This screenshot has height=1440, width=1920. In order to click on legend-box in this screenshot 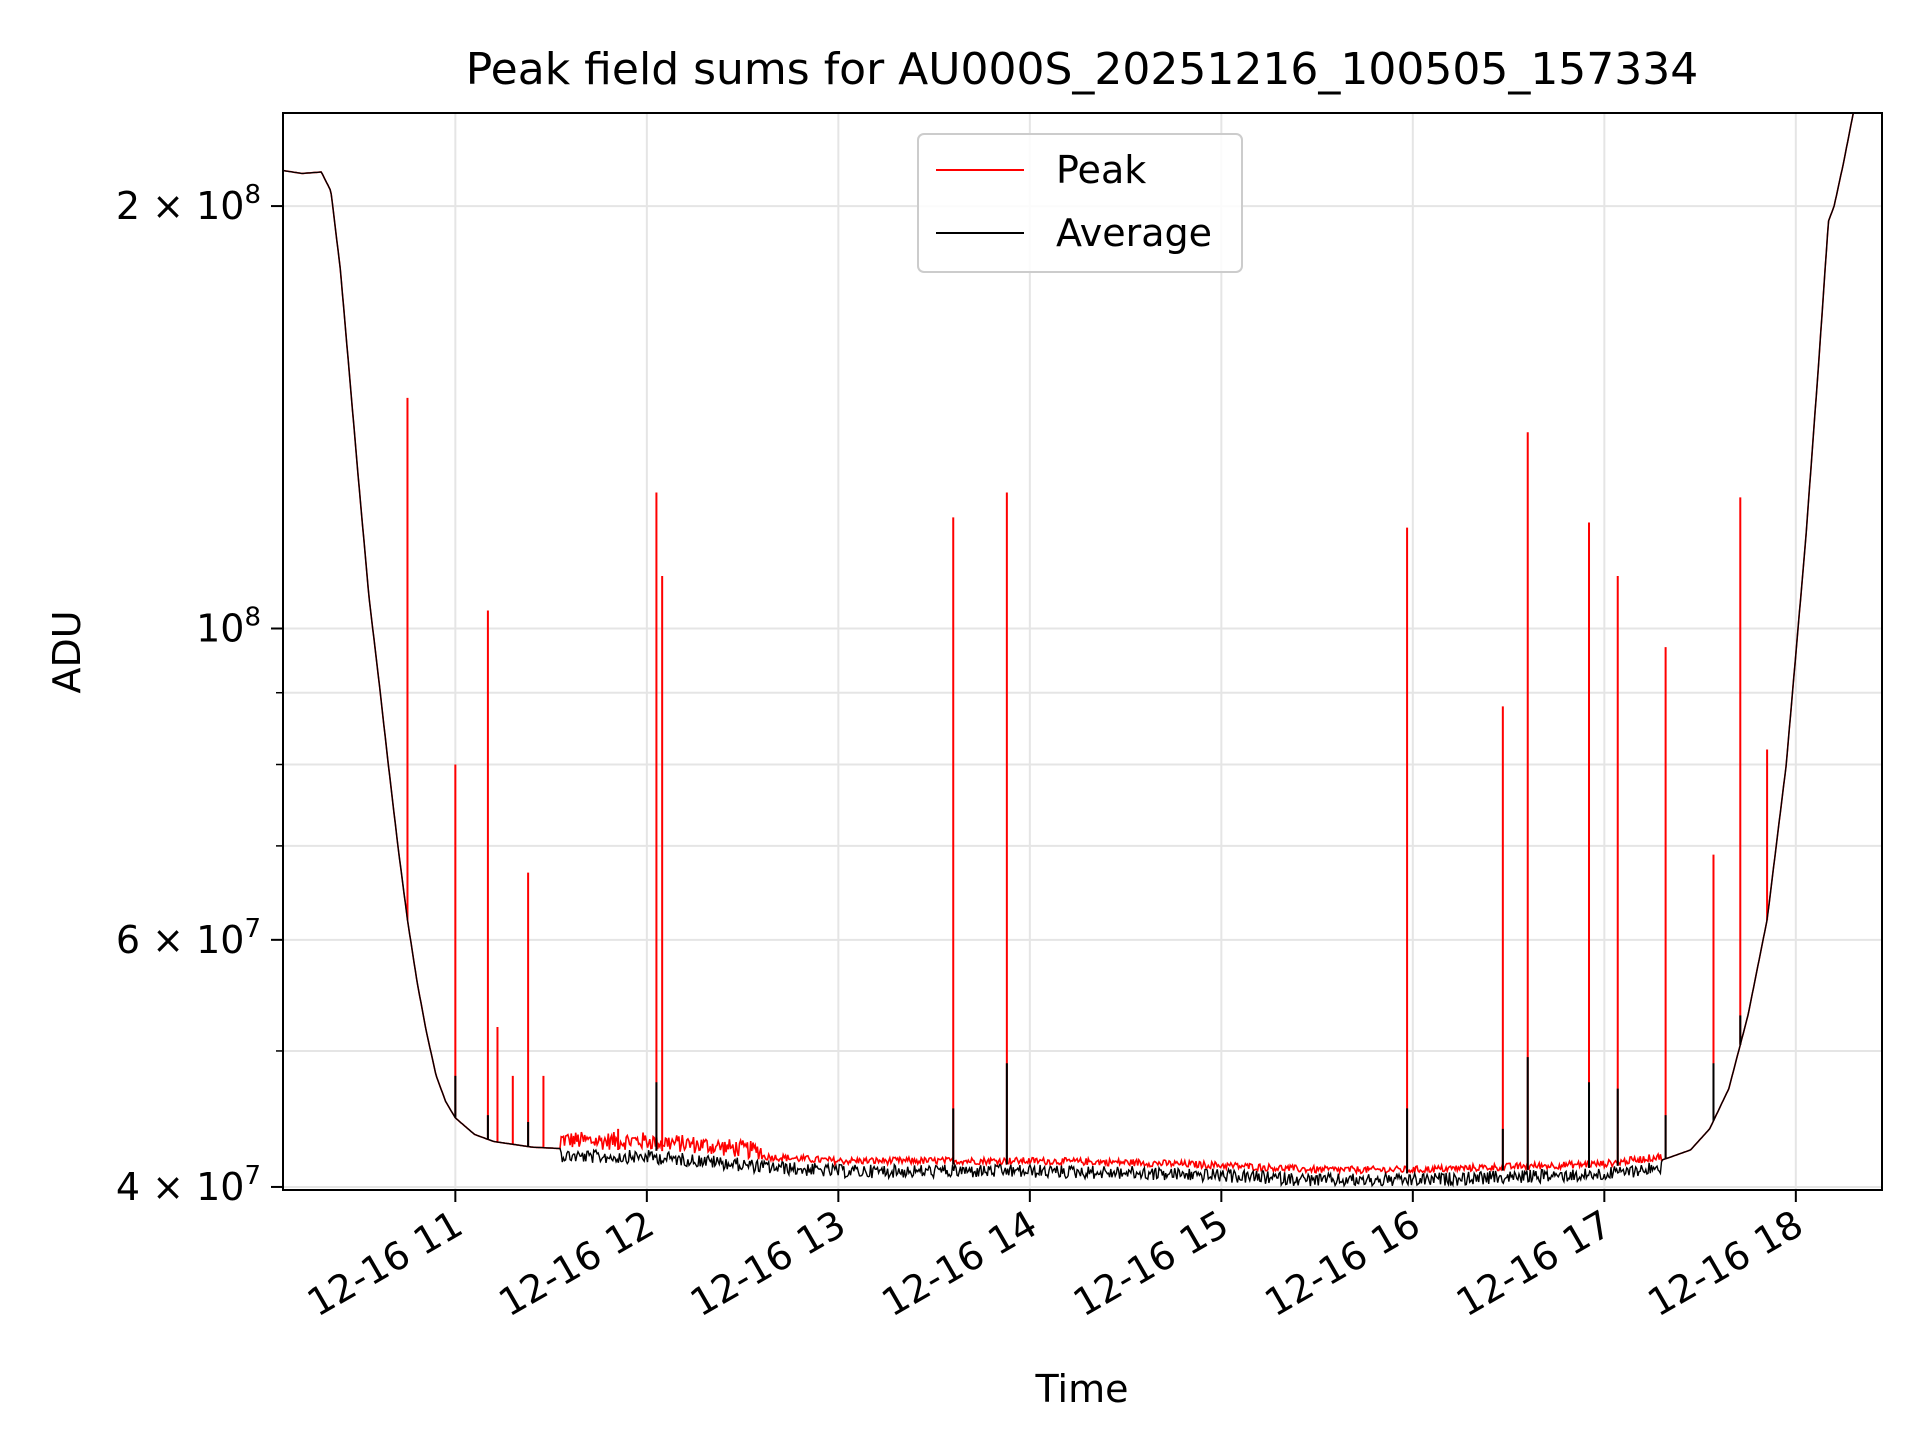, I will do `click(1080, 203)`.